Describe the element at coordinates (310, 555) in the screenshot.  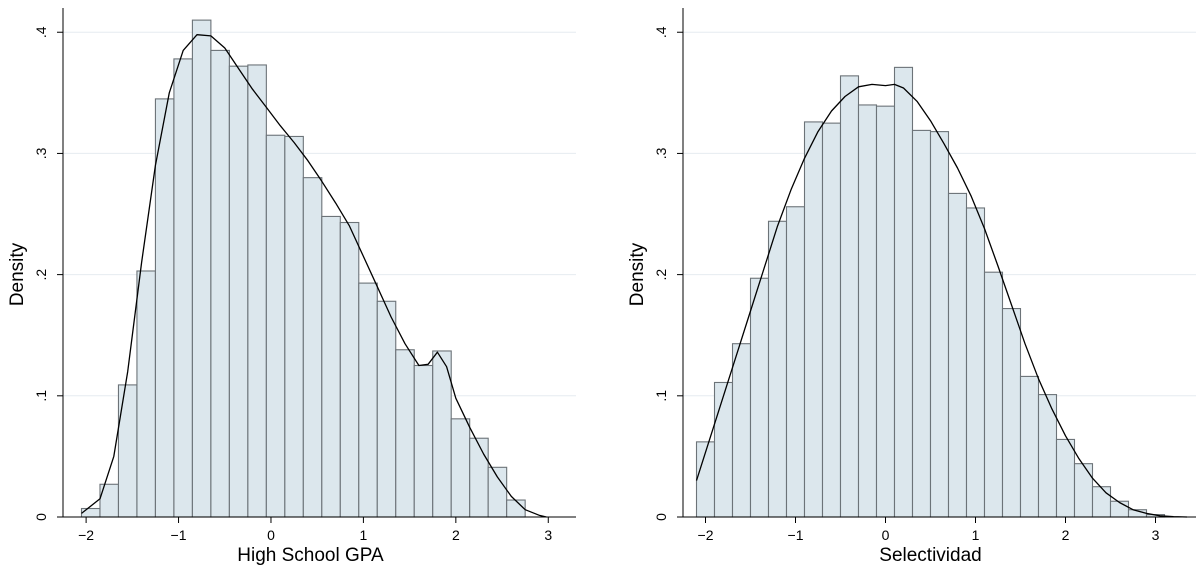
I see `x-axis-title: High School GPA` at that location.